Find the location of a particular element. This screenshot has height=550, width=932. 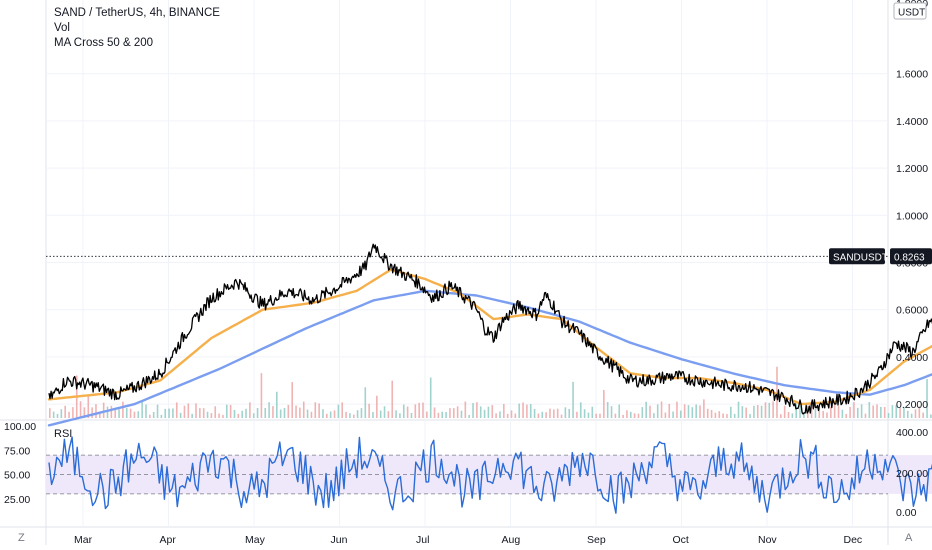

y-tick-label: 1.2000 is located at coordinates (912, 169).